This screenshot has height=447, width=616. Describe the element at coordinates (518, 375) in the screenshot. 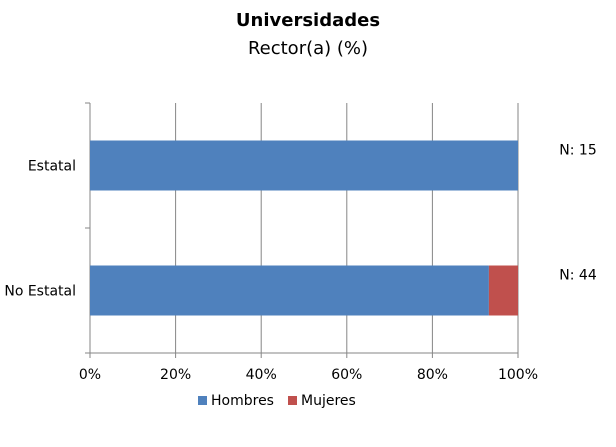

I see `x-tick-label: 100%` at that location.